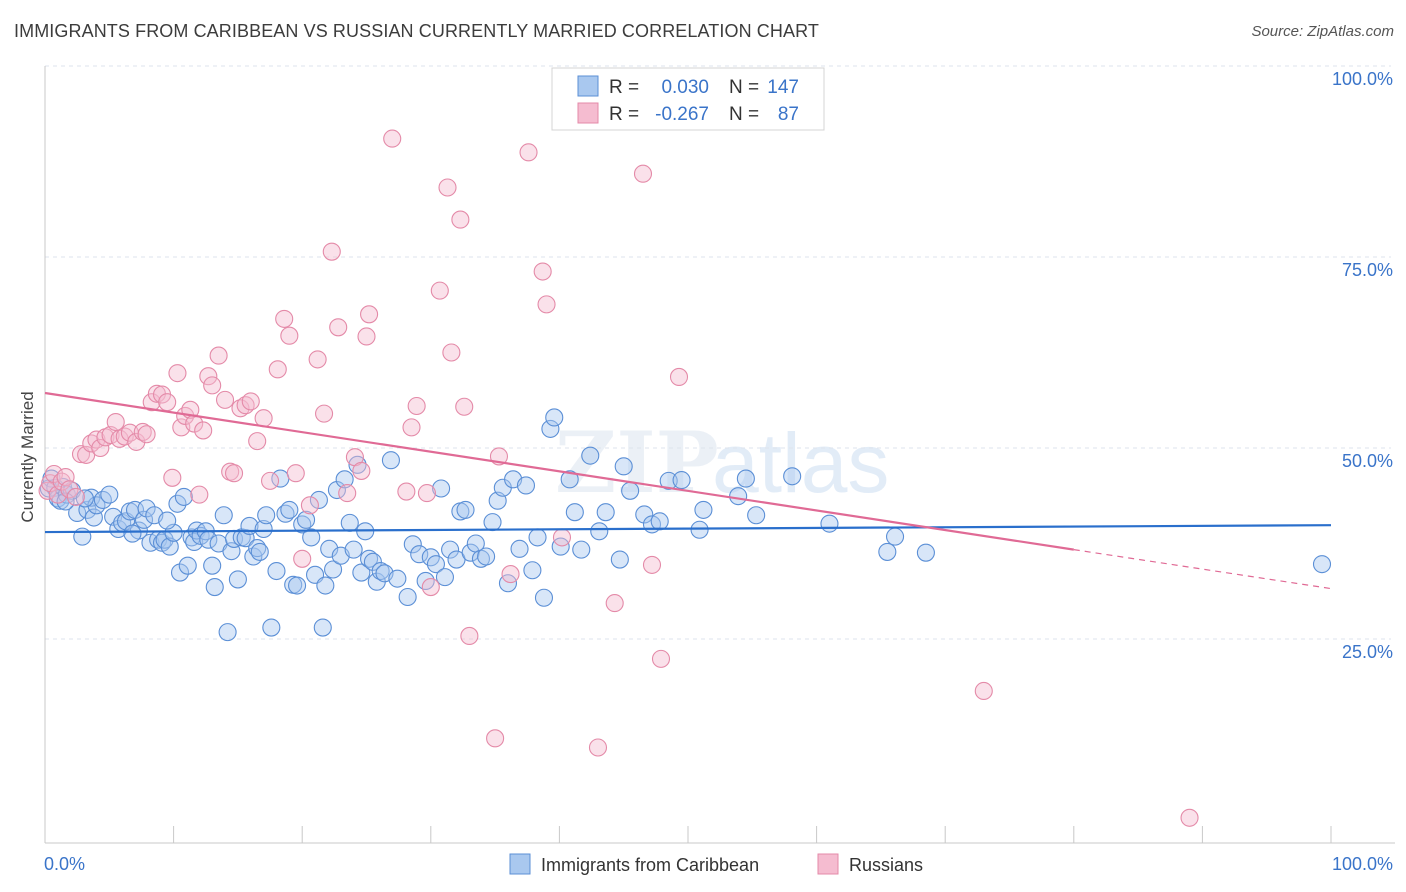 This screenshot has height=892, width=1406. Describe the element at coordinates (688, 99) in the screenshot. I see `stats-legend: R = 0.030 N = 147 R = -0.267 N = 87` at that location.